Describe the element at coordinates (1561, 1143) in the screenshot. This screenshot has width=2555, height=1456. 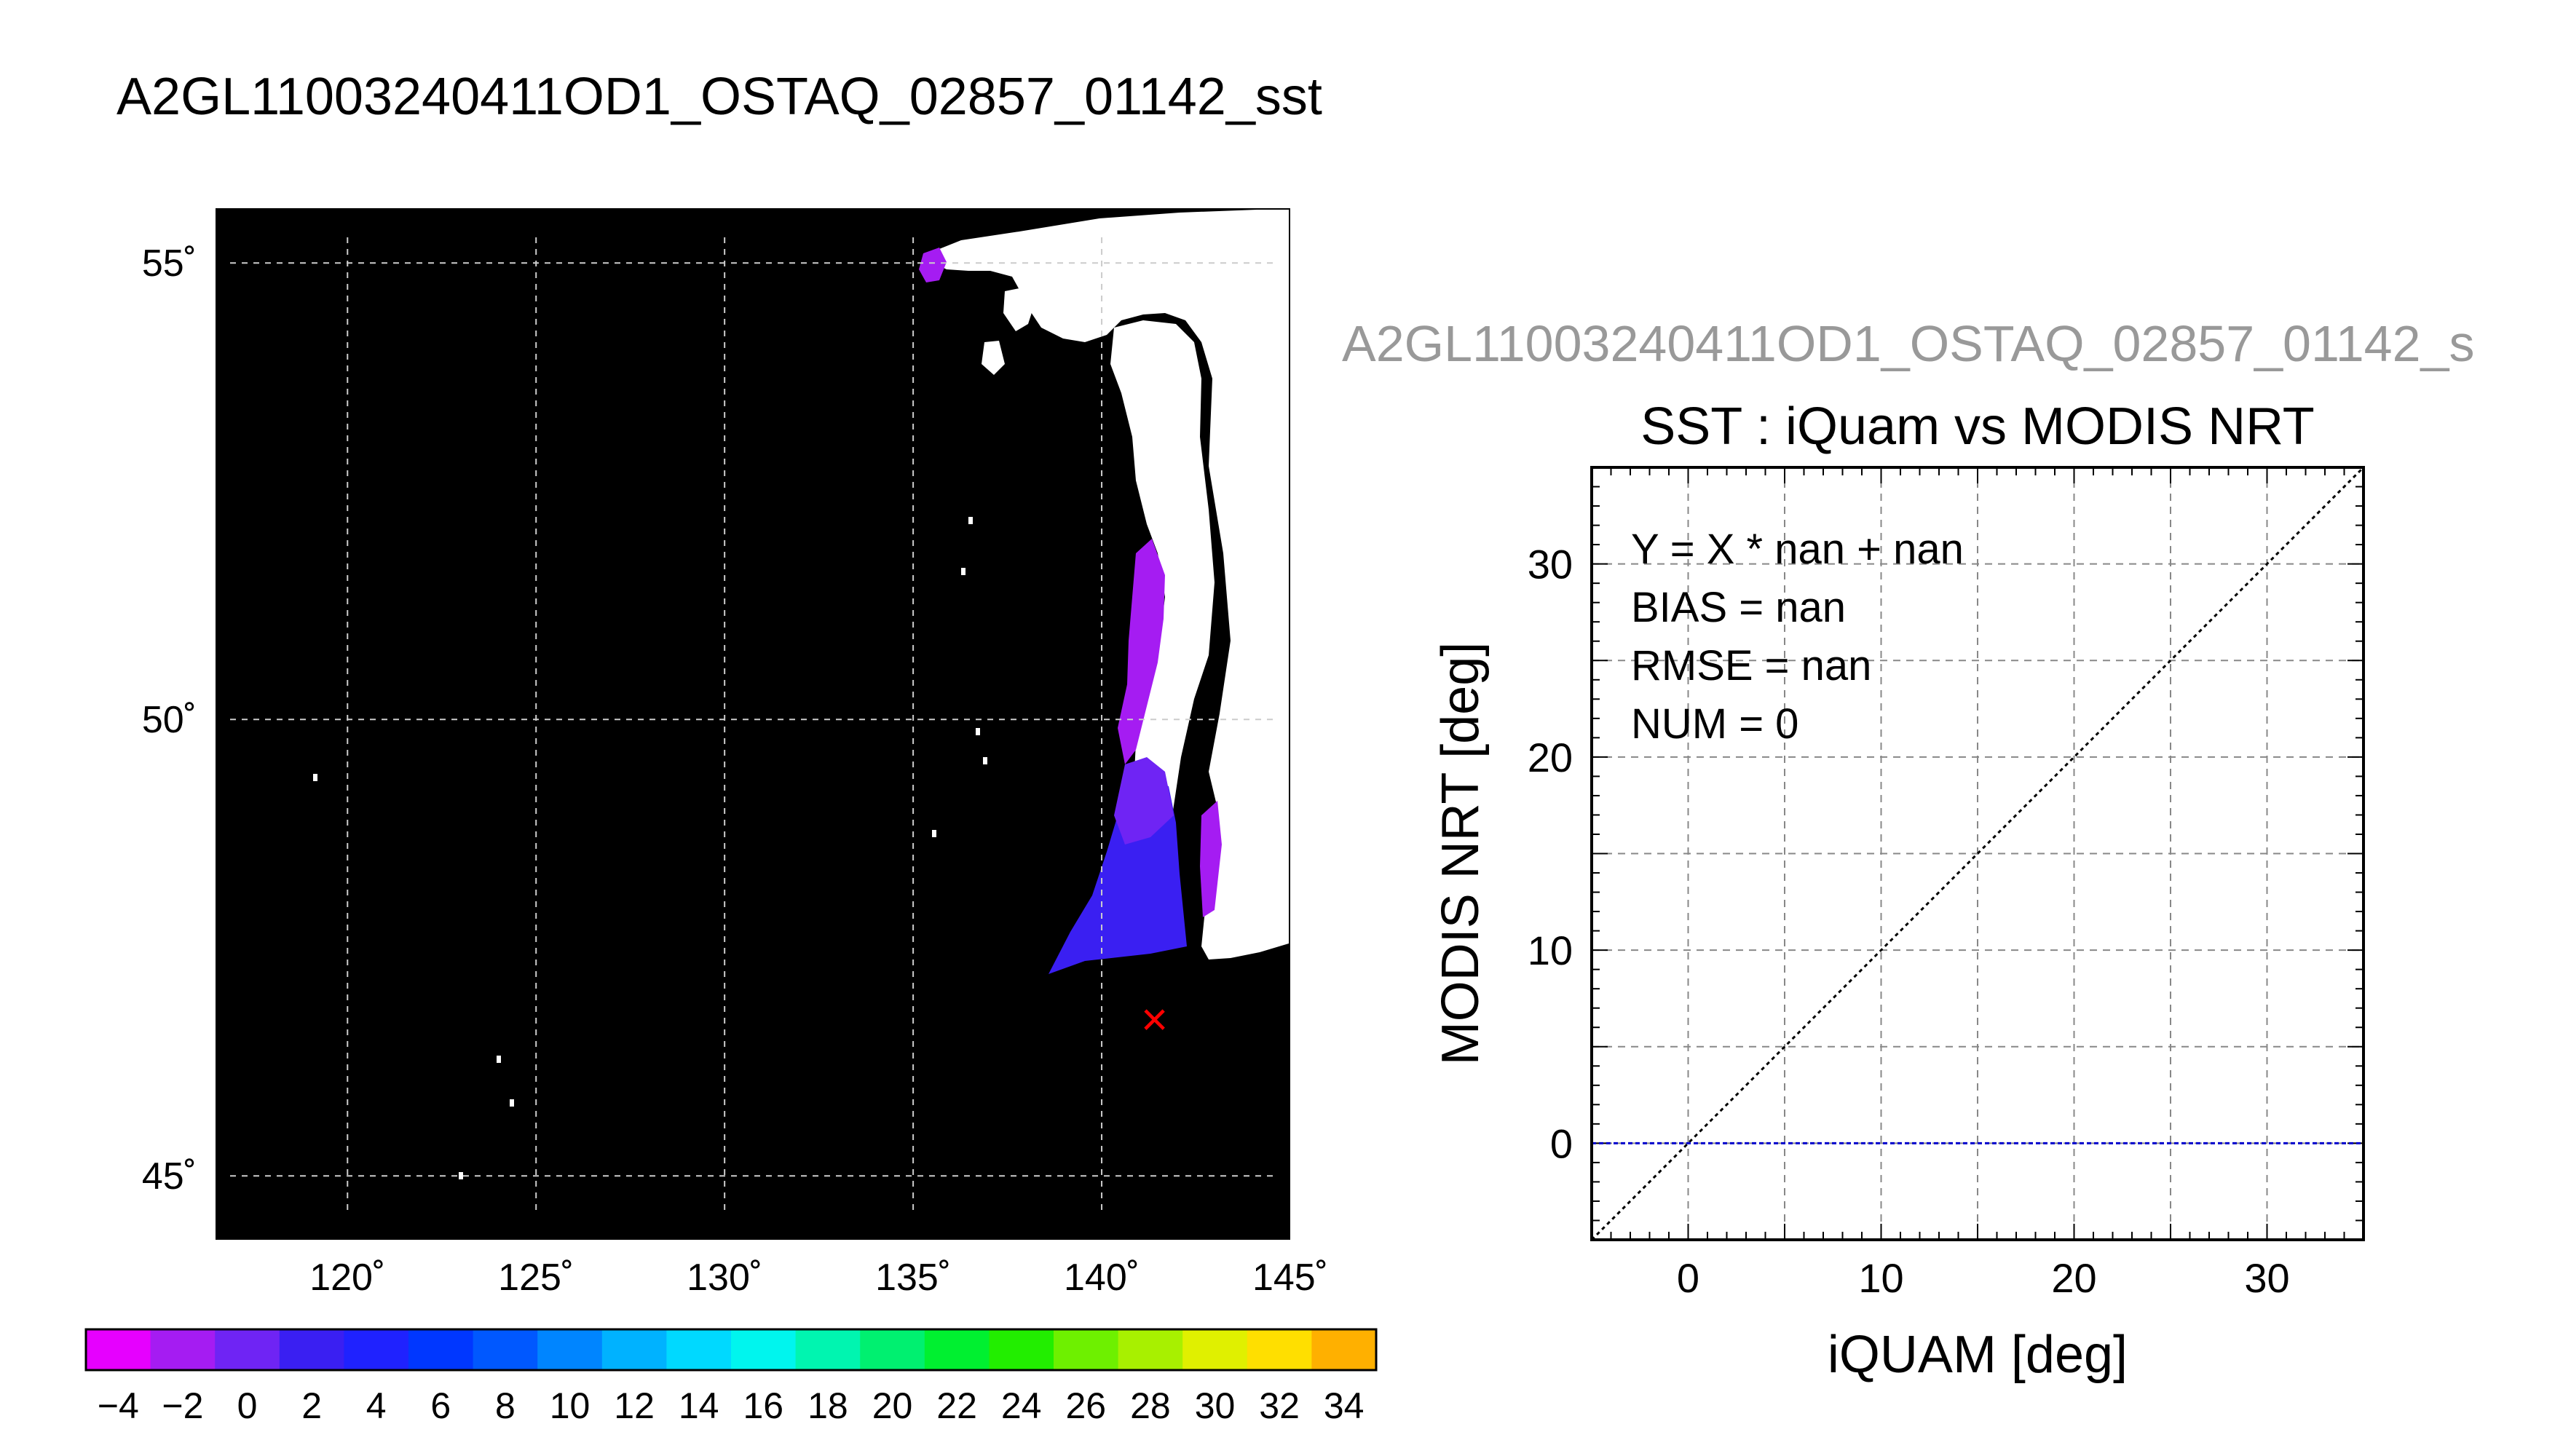
I see `y-tick-label: 0` at that location.